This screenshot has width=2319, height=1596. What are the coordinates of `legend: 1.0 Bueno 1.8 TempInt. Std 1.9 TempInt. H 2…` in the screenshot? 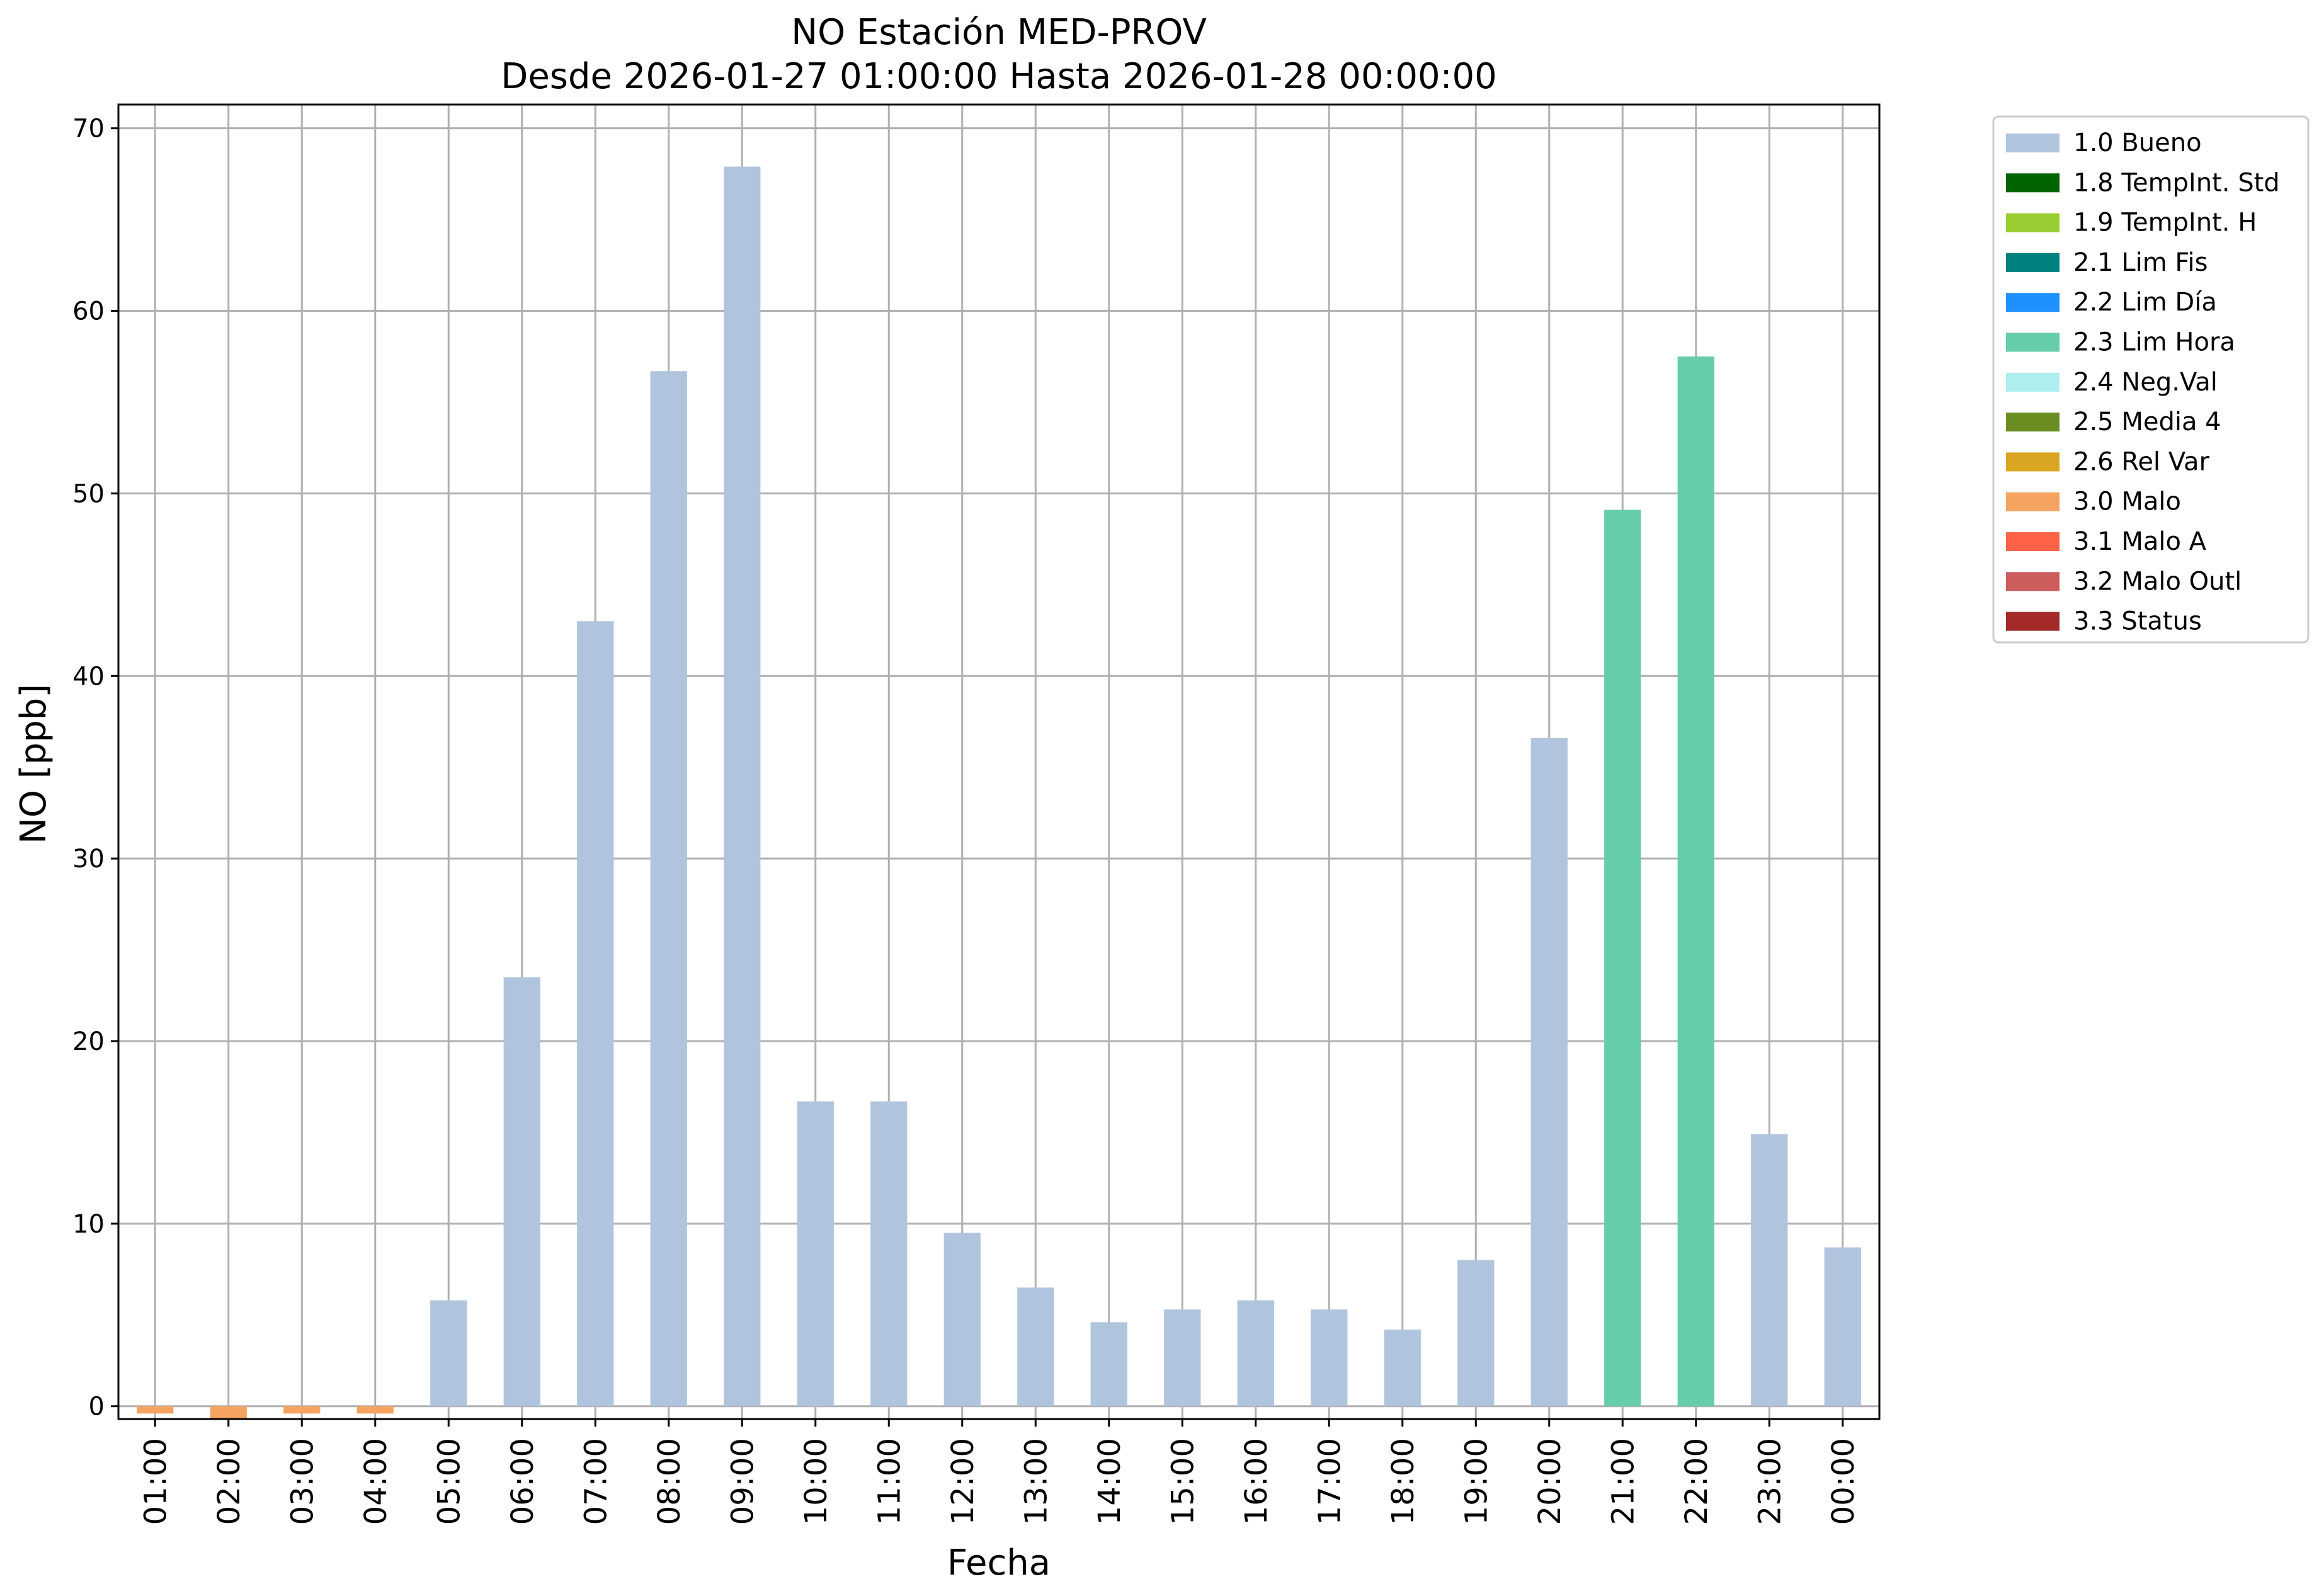 It's located at (2151, 379).